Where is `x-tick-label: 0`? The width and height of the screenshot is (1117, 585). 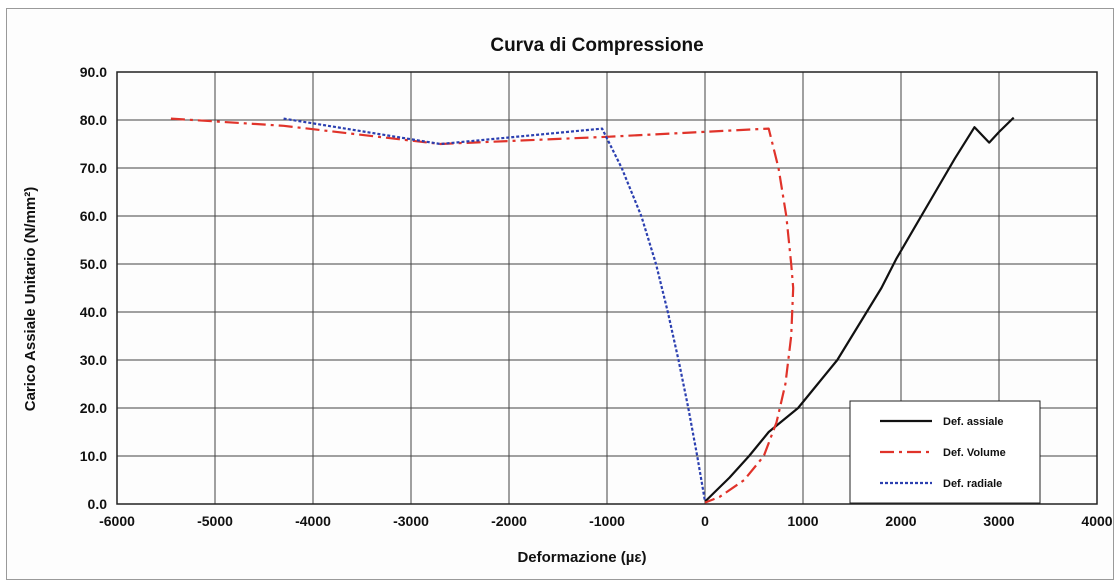
x-tick-label: 0 is located at coordinates (705, 521).